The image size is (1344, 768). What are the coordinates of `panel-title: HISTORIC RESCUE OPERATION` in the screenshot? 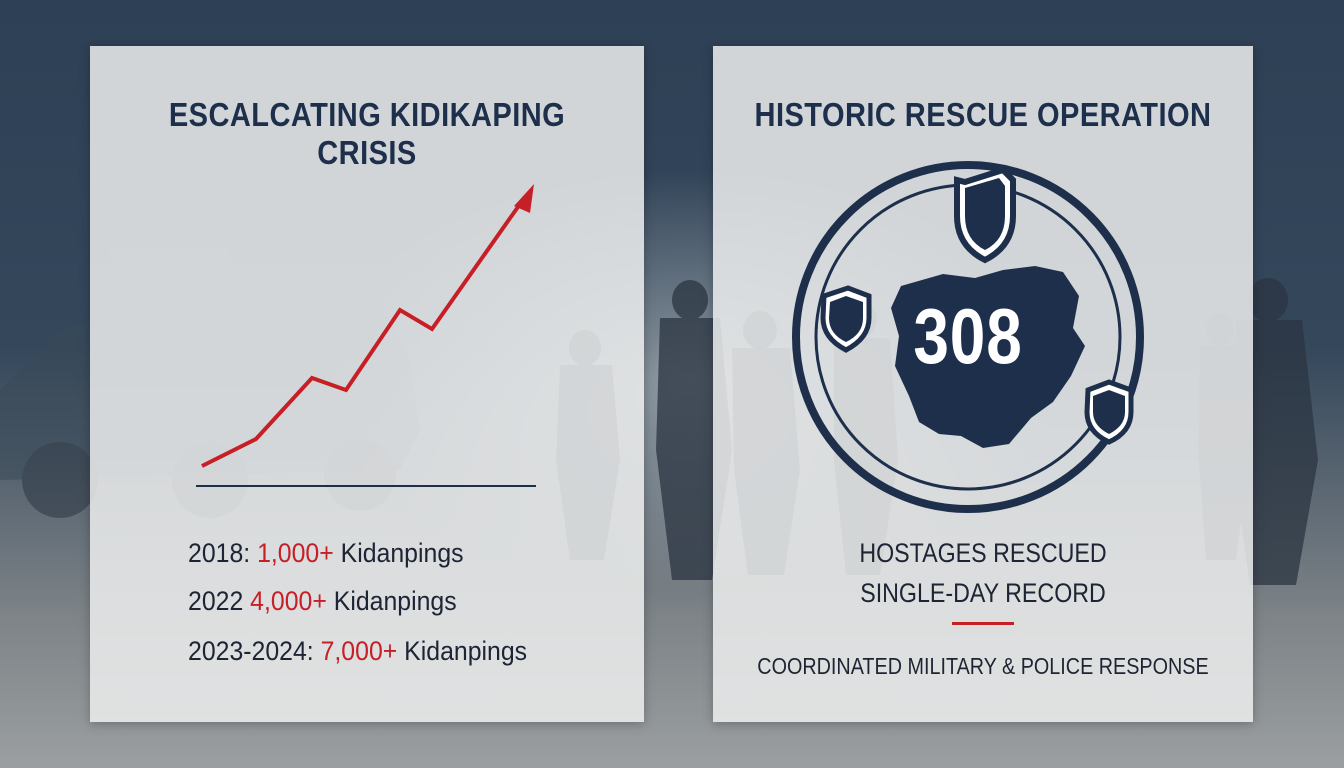 It's located at (983, 114).